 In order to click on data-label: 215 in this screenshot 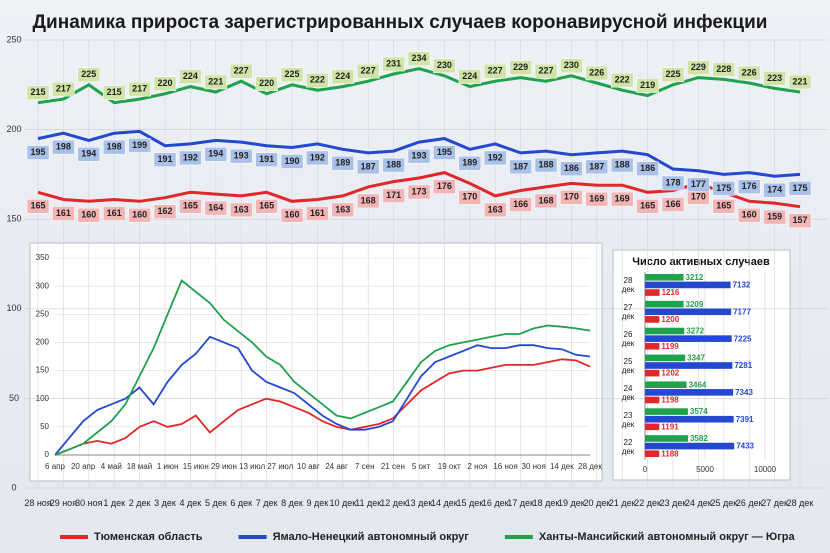, I will do `click(37, 92)`.